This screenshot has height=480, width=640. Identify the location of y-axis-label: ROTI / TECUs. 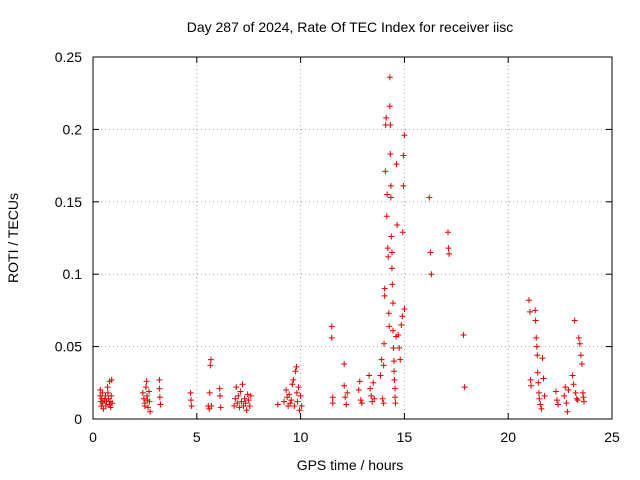
(13, 238).